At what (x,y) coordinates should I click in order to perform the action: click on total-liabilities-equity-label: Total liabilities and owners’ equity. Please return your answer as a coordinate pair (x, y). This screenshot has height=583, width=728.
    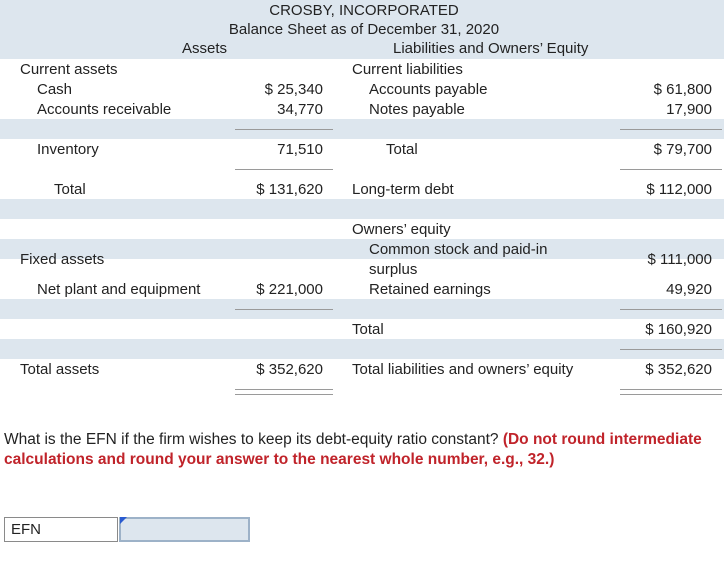
    Looking at the image, I should click on (463, 369).